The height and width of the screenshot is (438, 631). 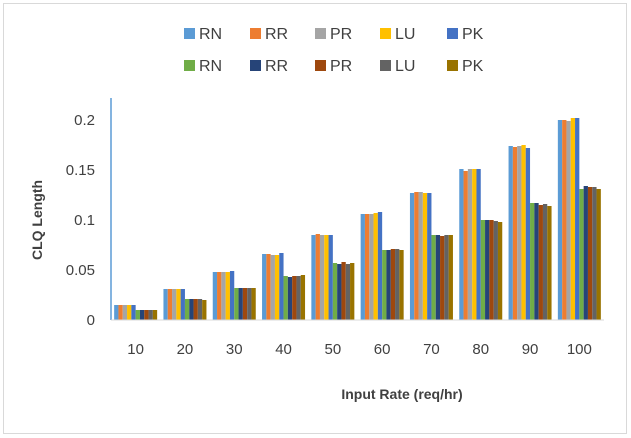 I want to click on x-axis-title: Input Rate (req/hr), so click(x=401, y=394).